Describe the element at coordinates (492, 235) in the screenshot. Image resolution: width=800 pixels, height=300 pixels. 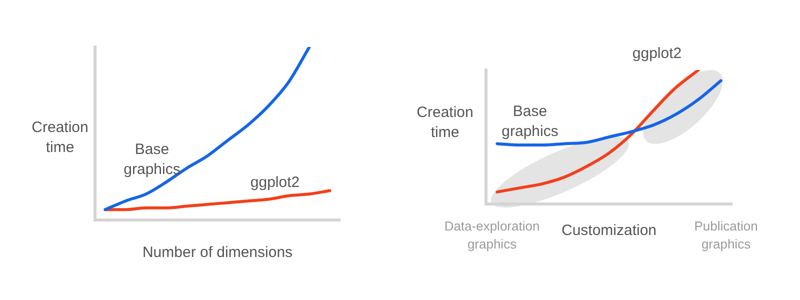
I see `text: Data-exploration graphics` at that location.